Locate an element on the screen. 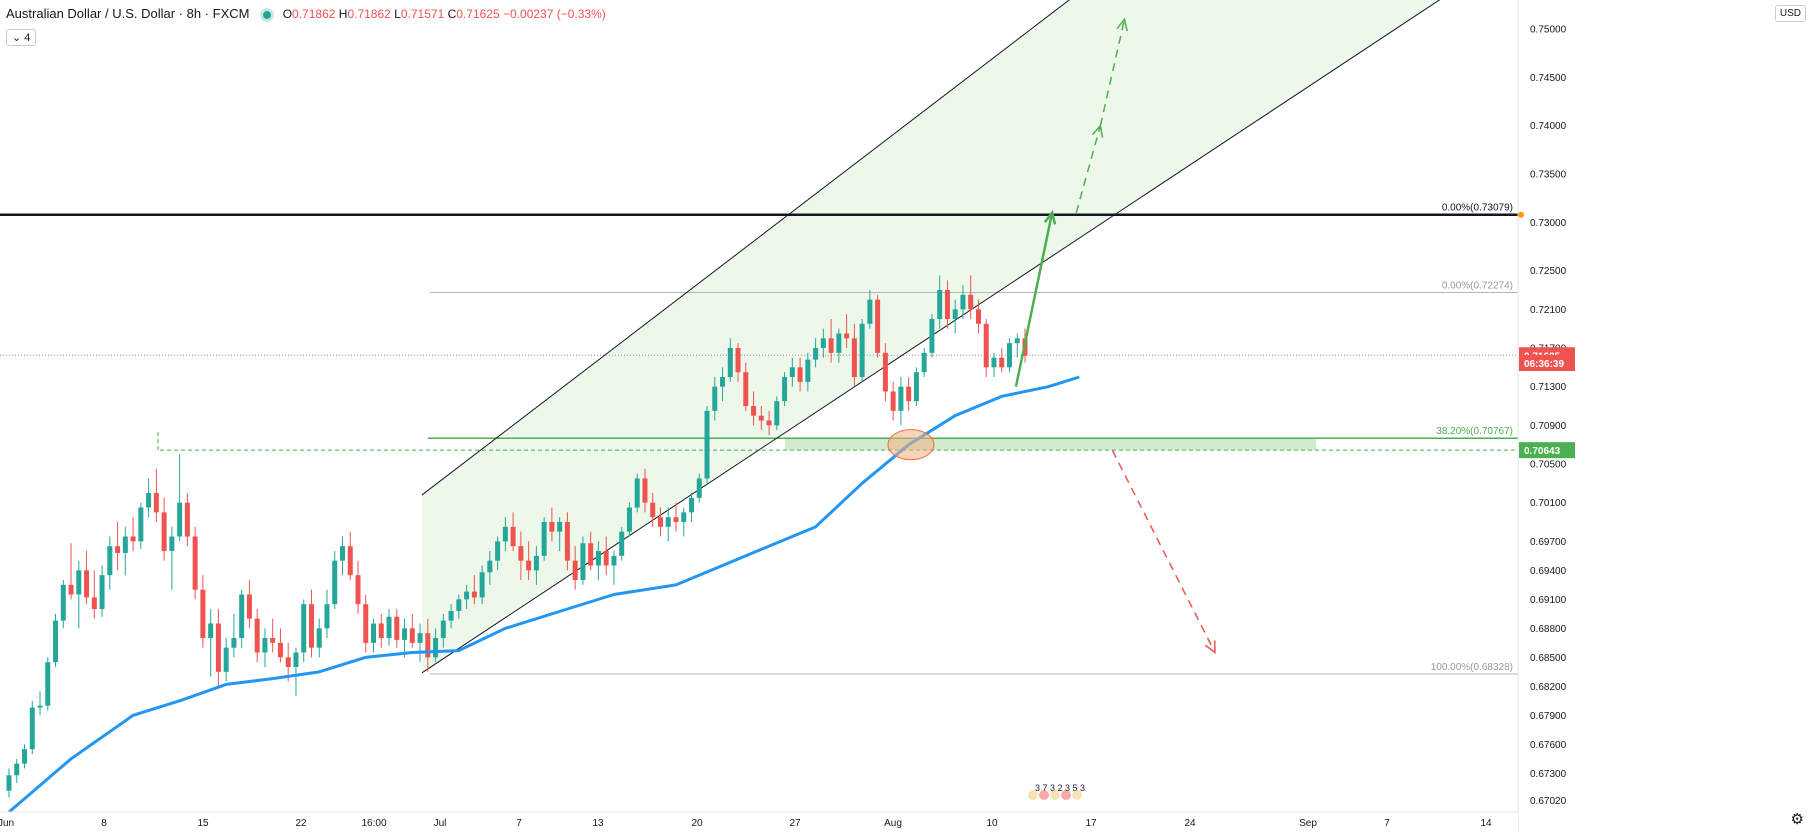 Image resolution: width=1816 pixels, height=832 pixels. currency-badge: USD is located at coordinates (1790, 13).